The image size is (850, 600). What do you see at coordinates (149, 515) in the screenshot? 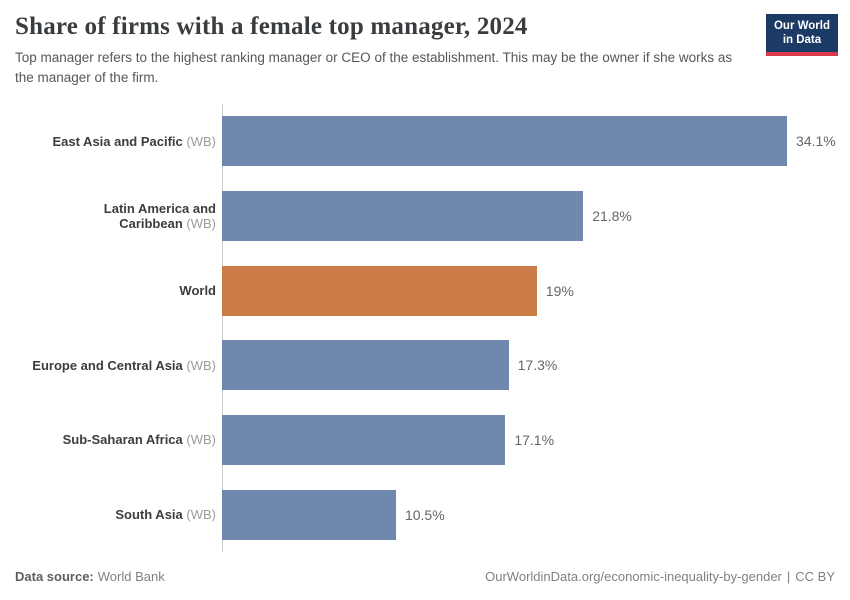
I see `entity-name: South Asia` at bounding box center [149, 515].